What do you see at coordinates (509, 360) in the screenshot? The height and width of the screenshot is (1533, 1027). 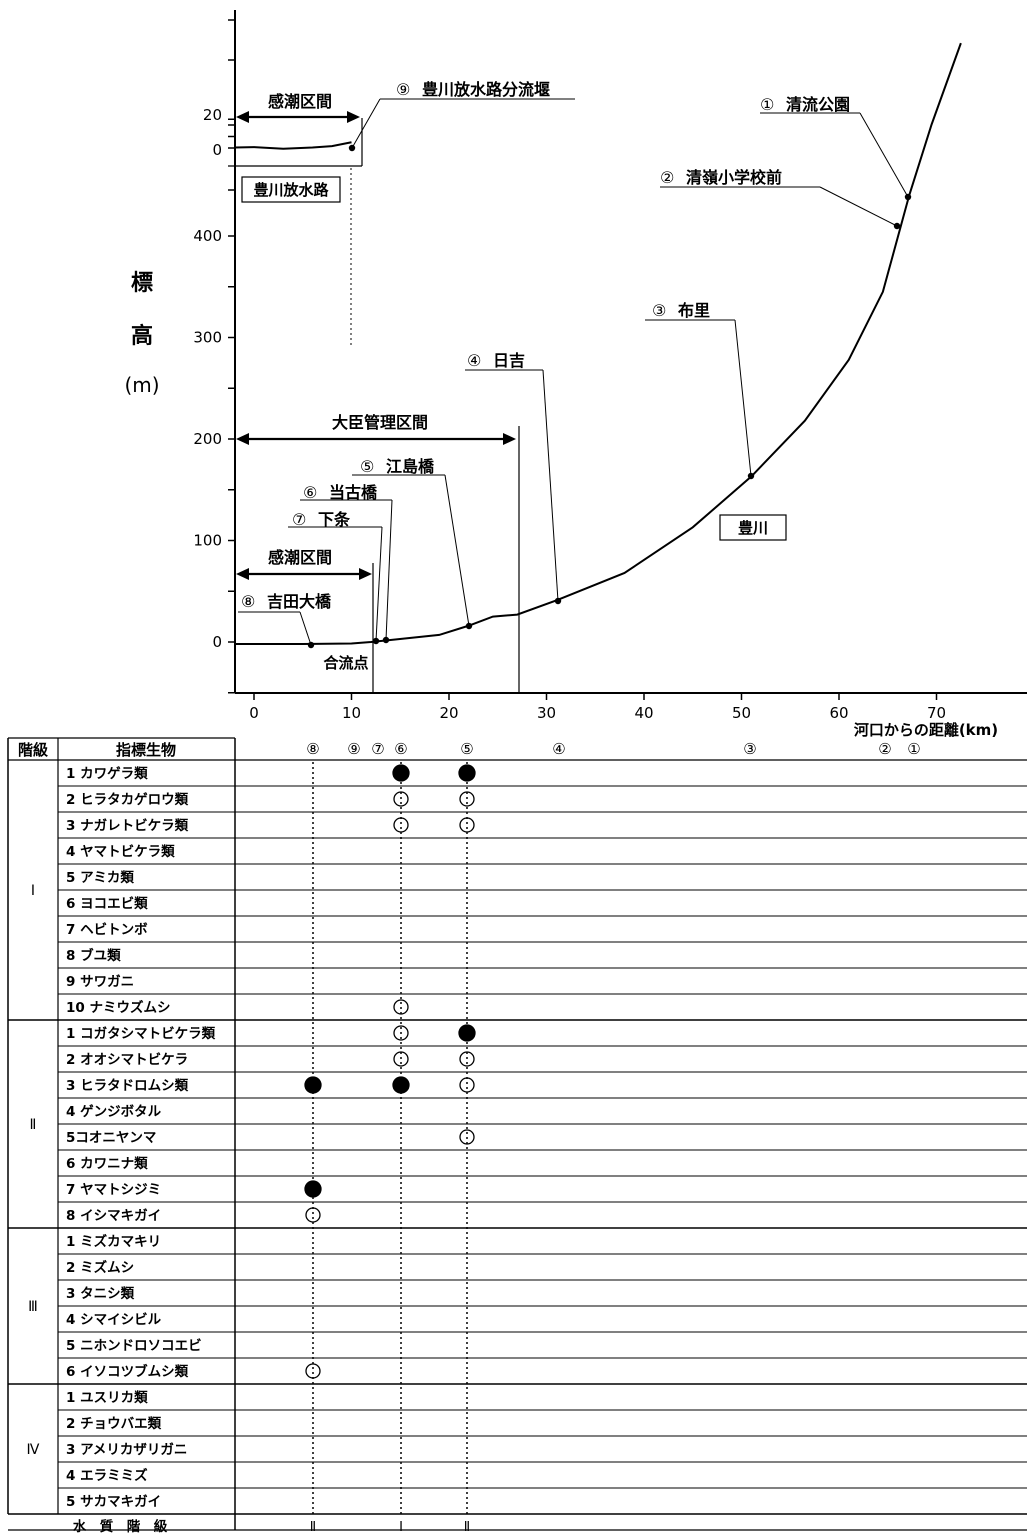 I see `station-name: 日吉` at bounding box center [509, 360].